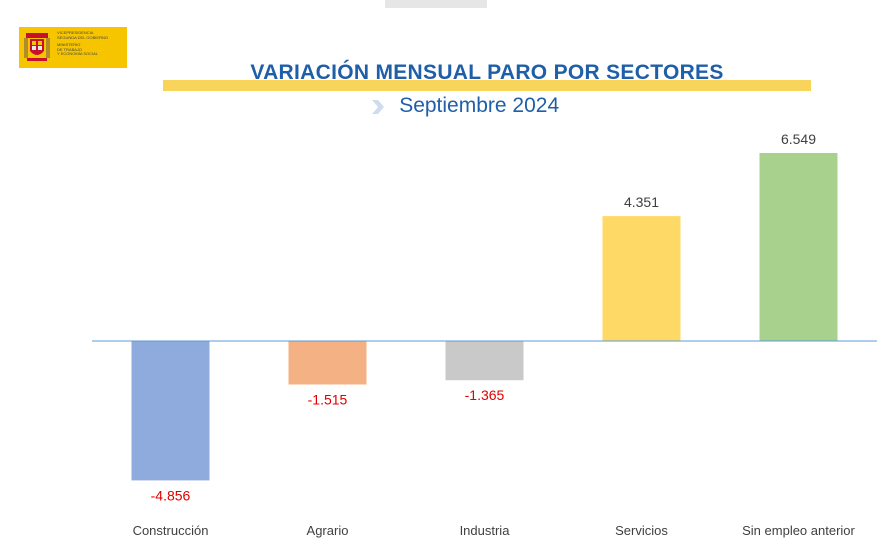 Image resolution: width=877 pixels, height=552 pixels. I want to click on page-title: VARIACIÓN MENSUAL PARO POR SECTORES, so click(487, 72).